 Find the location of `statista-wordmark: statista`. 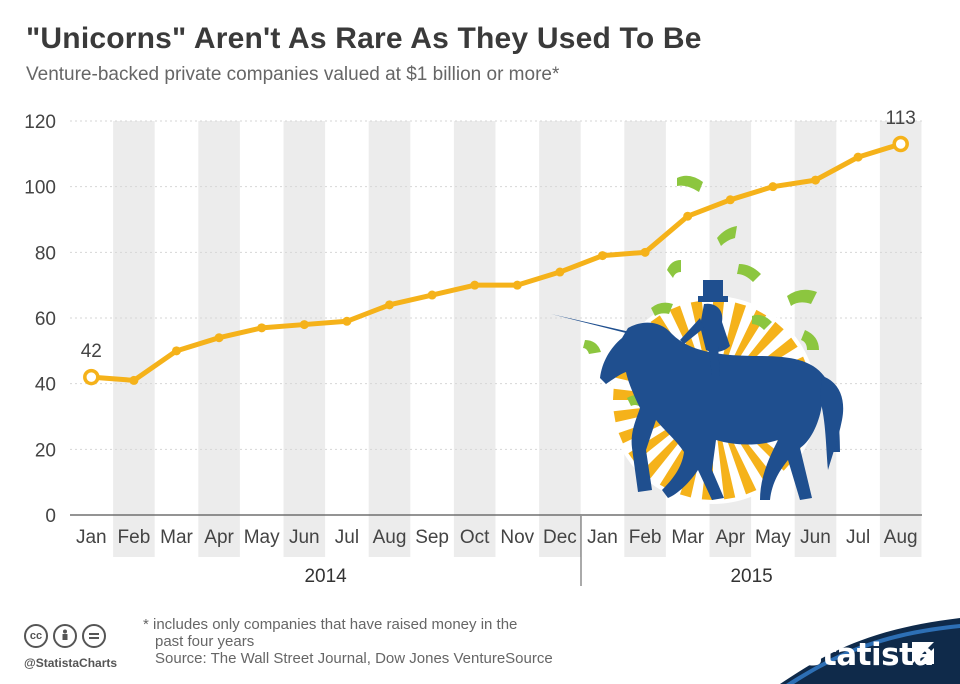

statista-wordmark: statista is located at coordinates (869, 655).